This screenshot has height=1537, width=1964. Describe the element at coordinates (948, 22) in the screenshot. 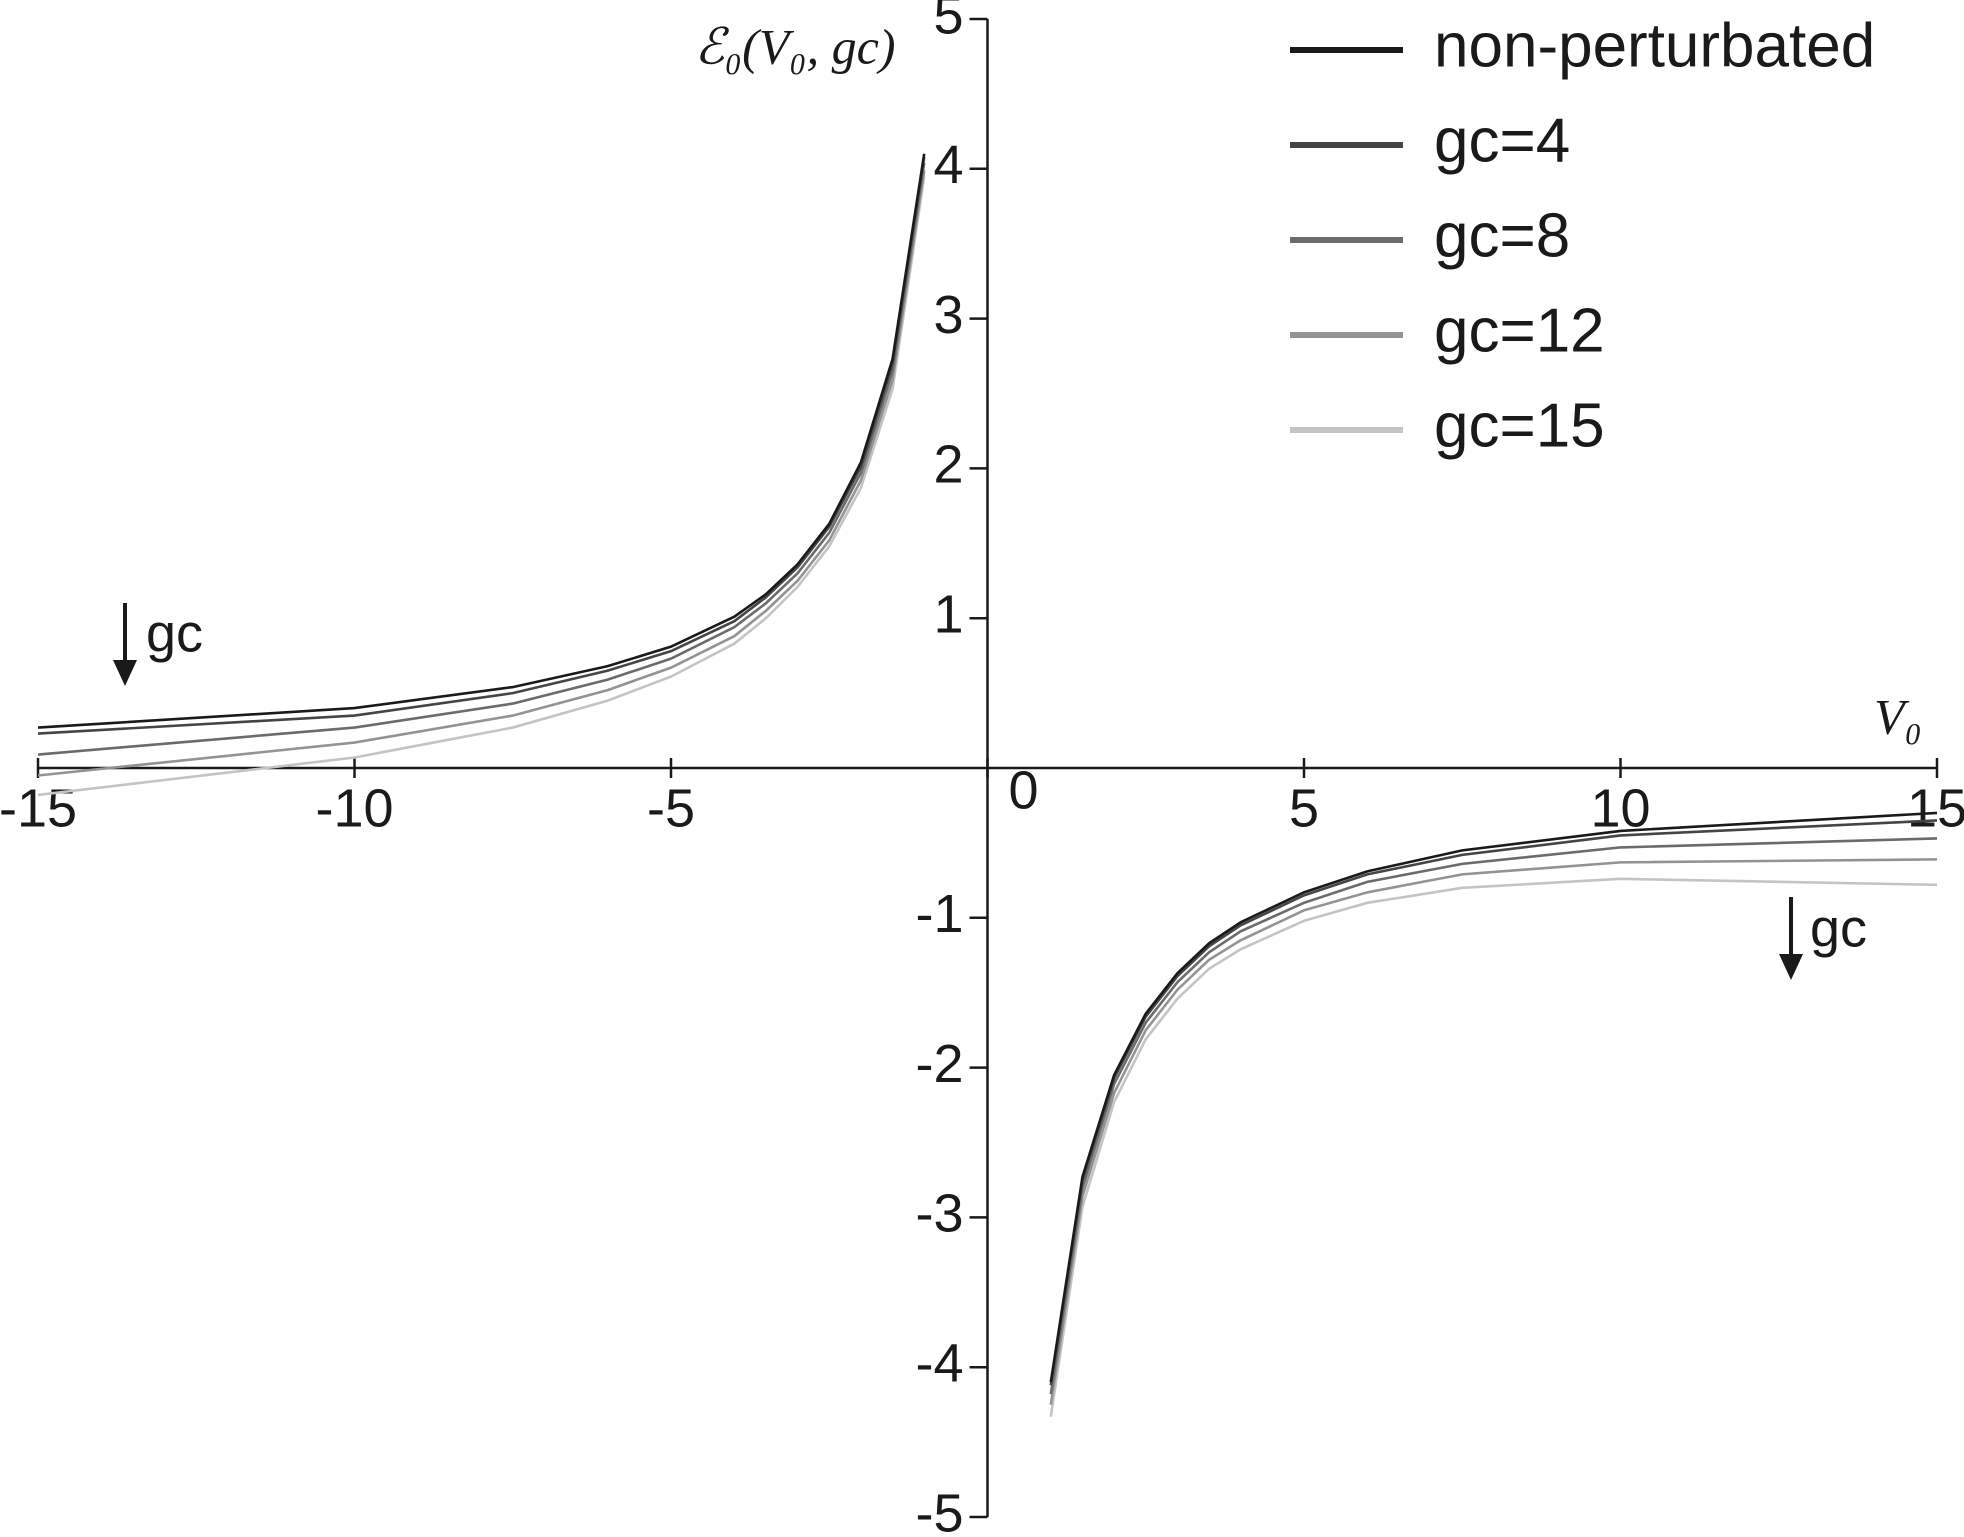

I see `y-tick-label: 5` at that location.